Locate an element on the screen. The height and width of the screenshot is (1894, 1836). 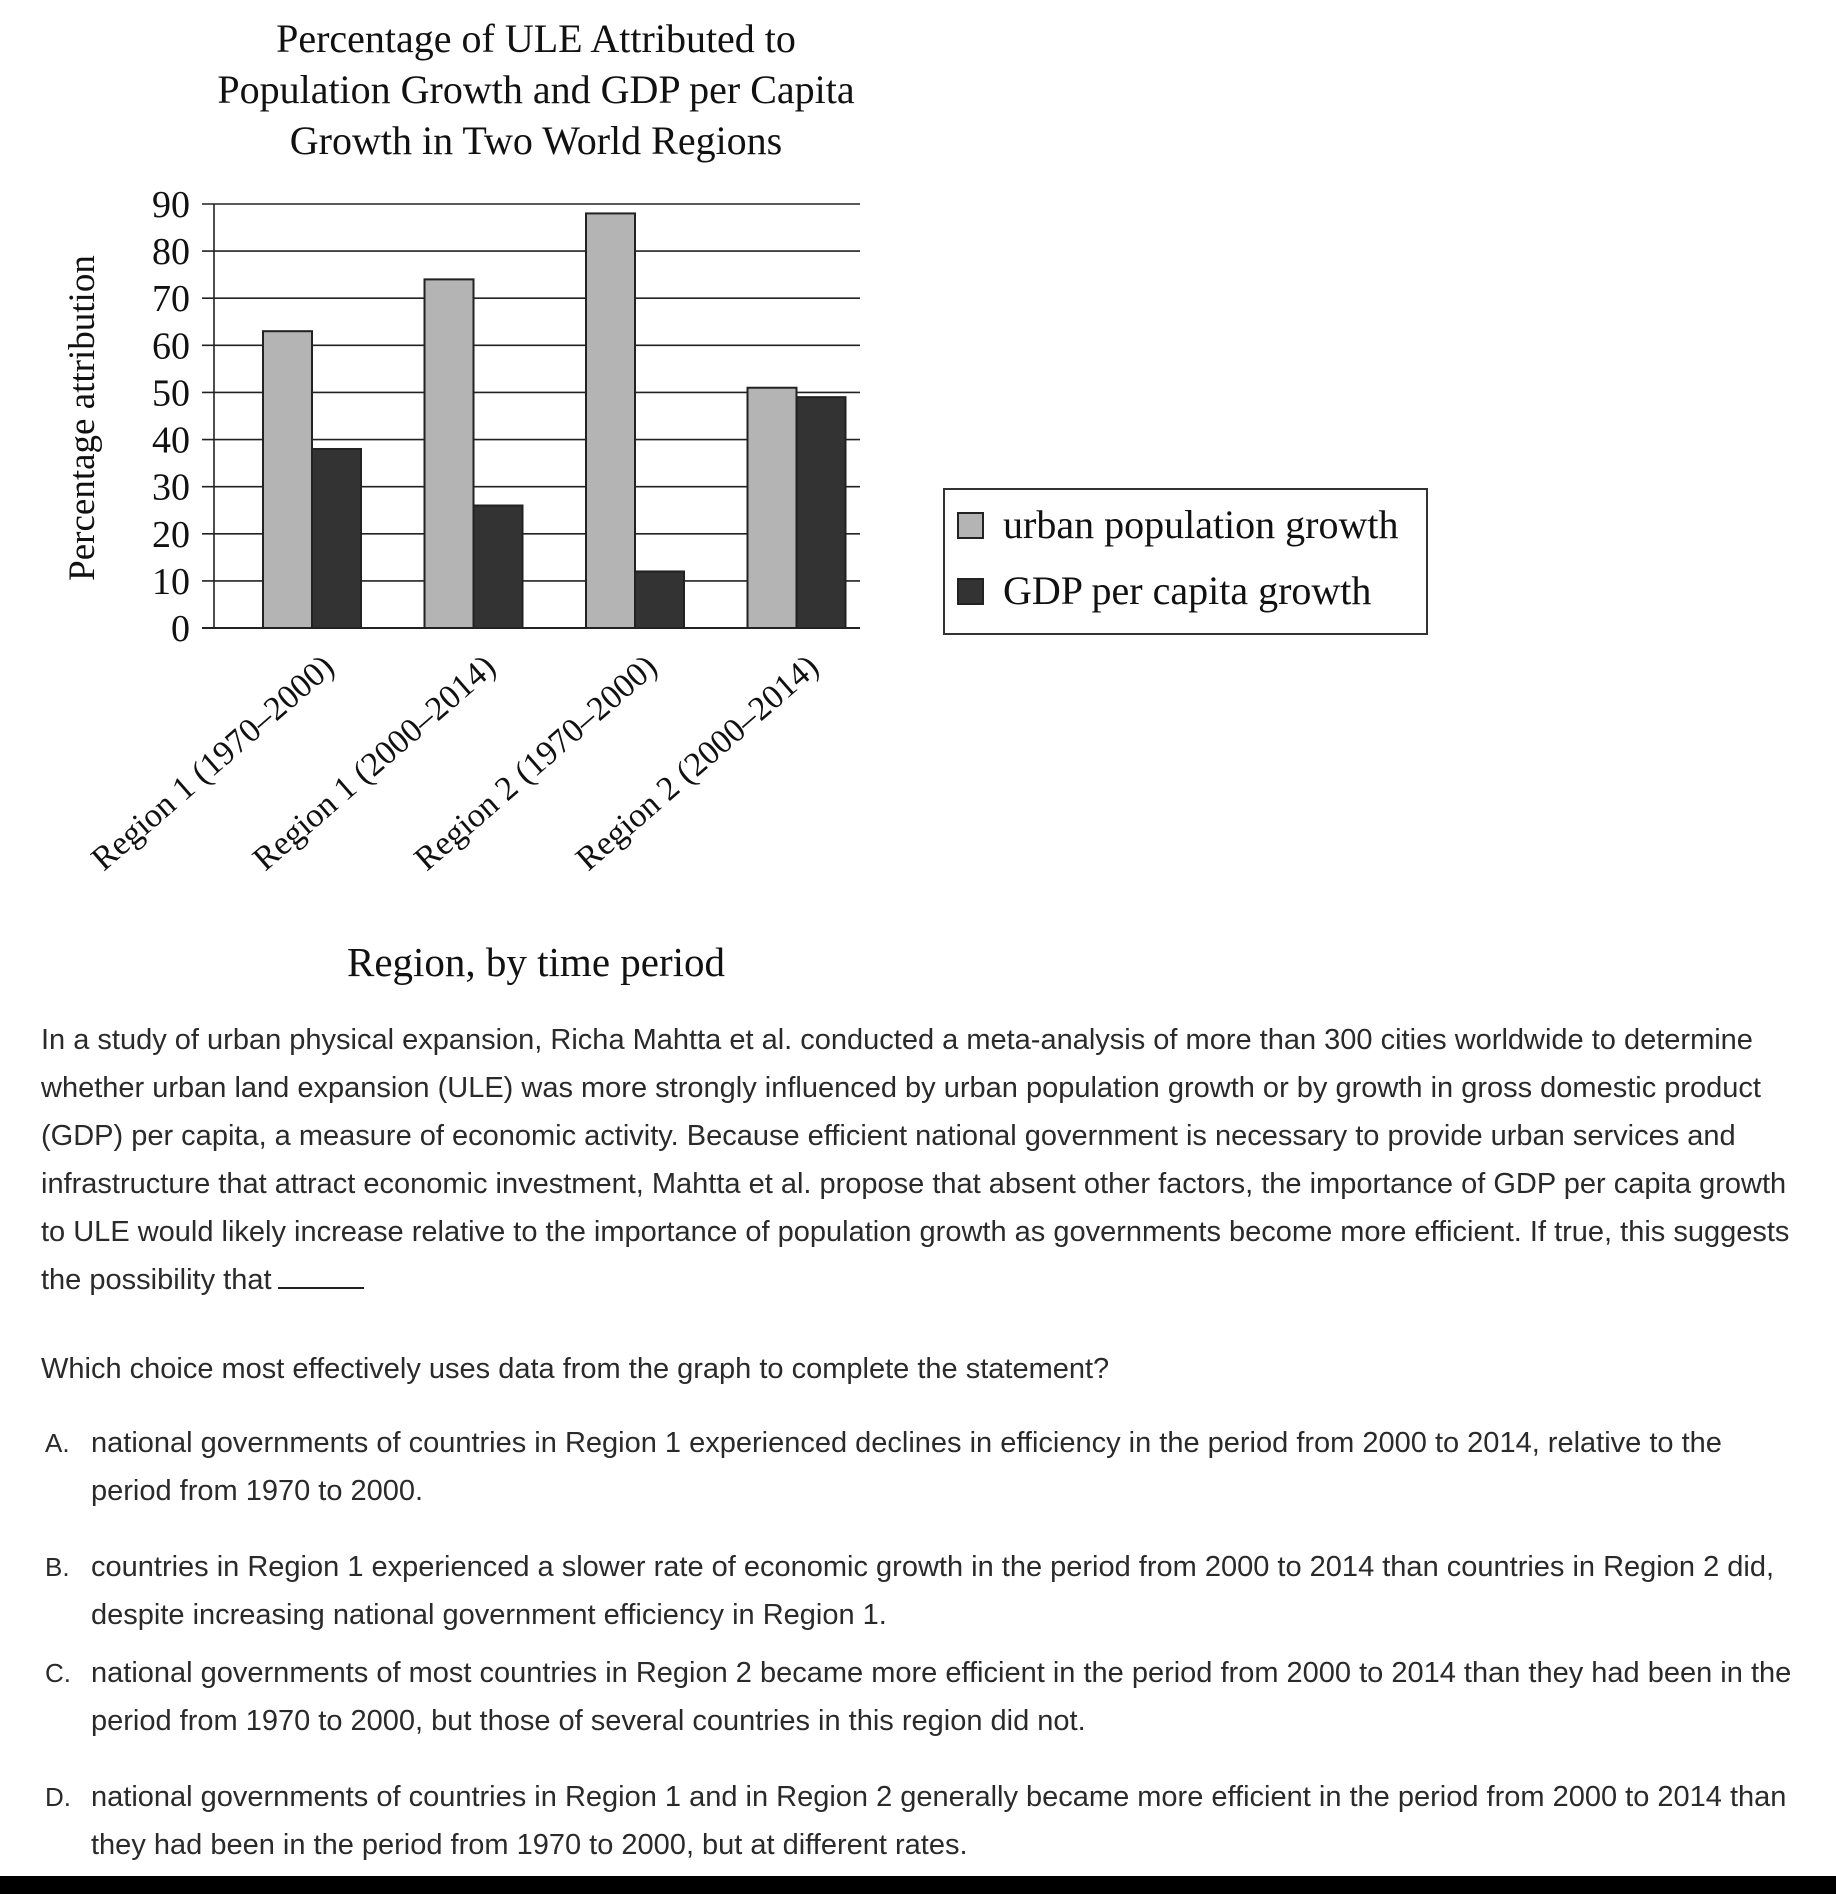
legend-box is located at coordinates (1185, 561).